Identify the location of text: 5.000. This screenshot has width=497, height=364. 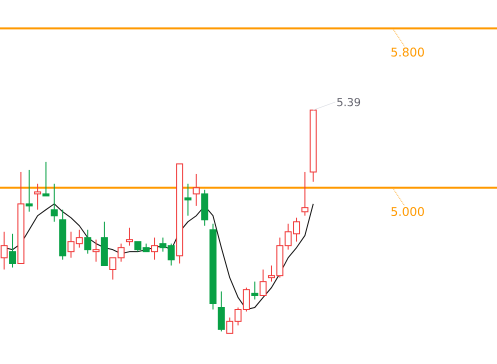
(407, 211).